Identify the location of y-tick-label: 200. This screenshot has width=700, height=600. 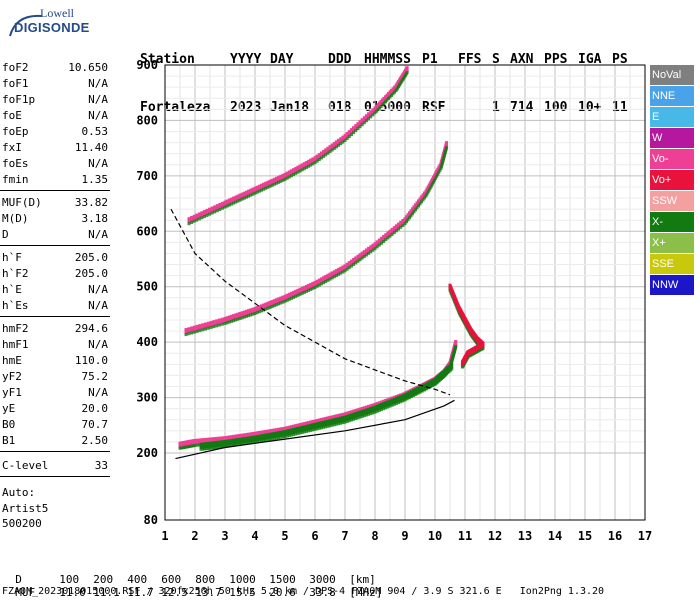
(147, 453).